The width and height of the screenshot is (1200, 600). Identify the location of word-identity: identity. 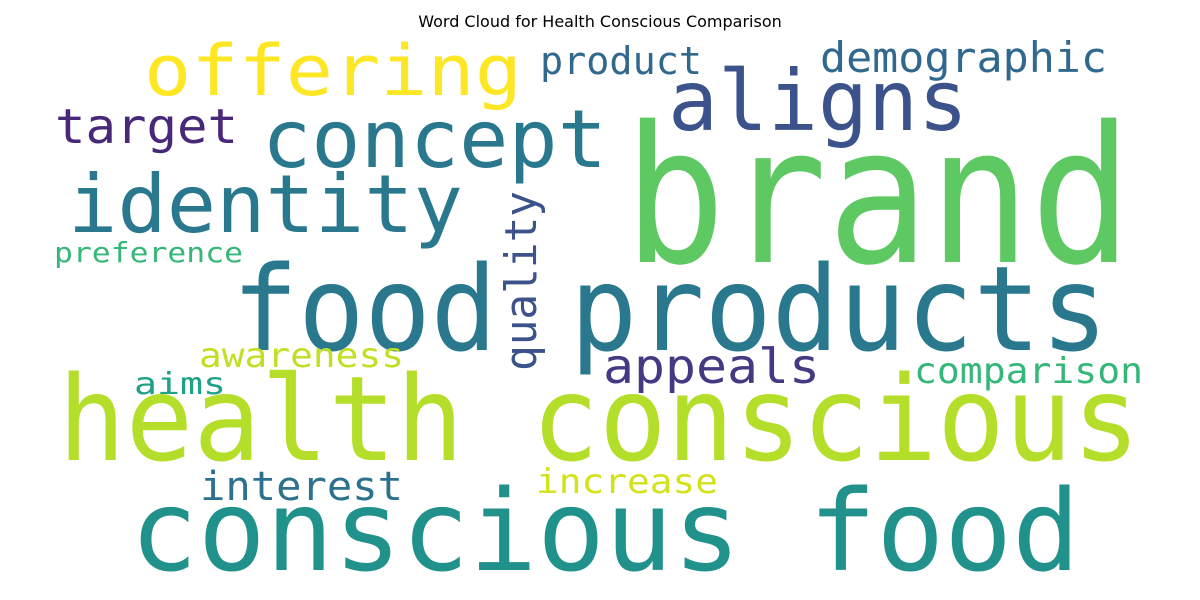
(265, 204).